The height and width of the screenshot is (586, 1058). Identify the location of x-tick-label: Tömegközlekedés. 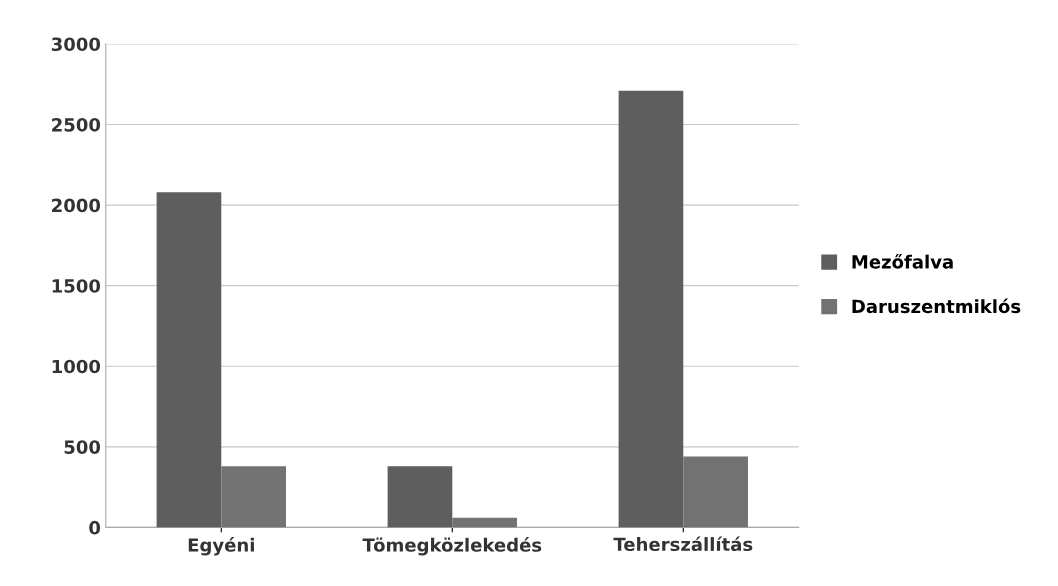
(452, 546).